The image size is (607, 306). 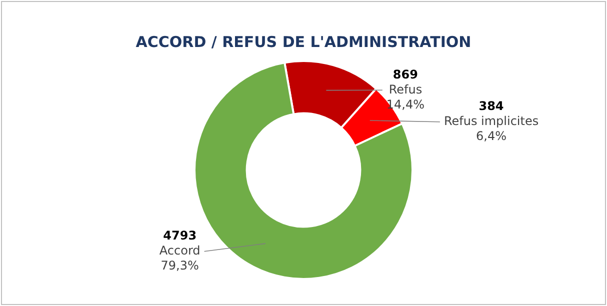 What do you see at coordinates (304, 41) in the screenshot?
I see `chart-title: ACCORD / REFUS DE L'ADMINISTRATION` at bounding box center [304, 41].